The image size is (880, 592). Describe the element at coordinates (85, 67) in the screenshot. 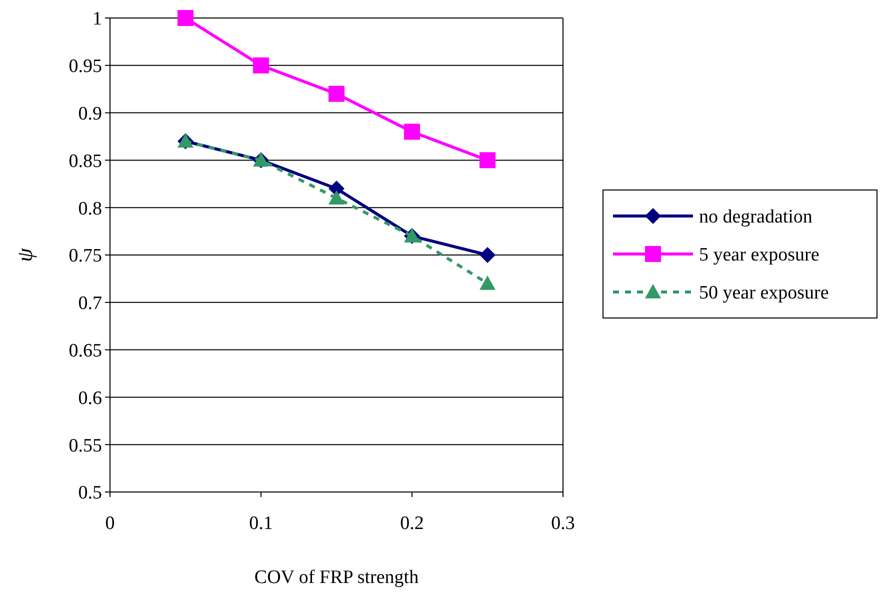

I see `y-tick-label: 0.95` at that location.